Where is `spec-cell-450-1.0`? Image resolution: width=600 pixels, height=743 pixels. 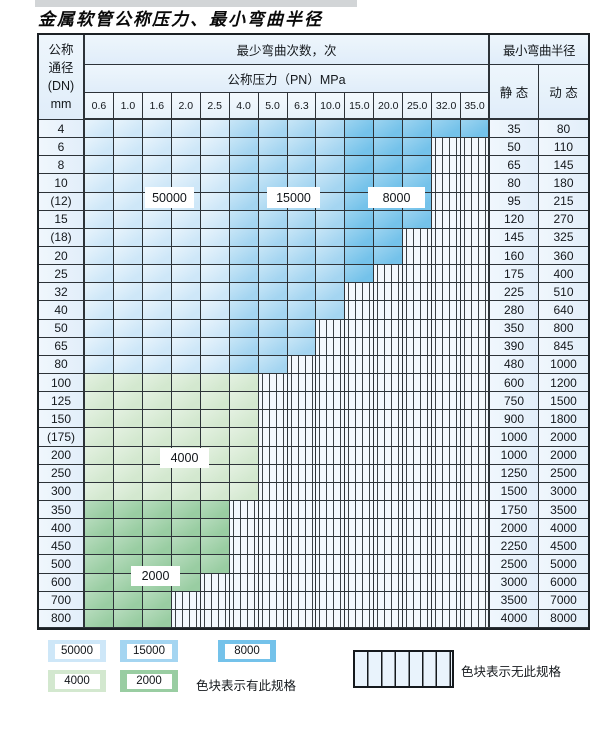 spec-cell-450-1.0 is located at coordinates (128, 546).